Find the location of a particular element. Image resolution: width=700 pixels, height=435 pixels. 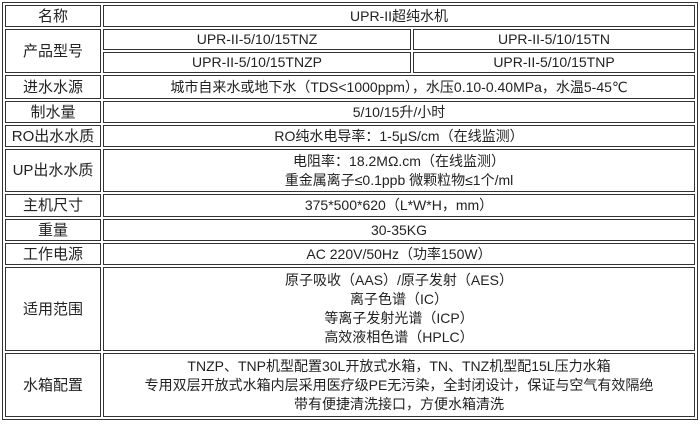

label-weight: 重量 is located at coordinates (53, 230).